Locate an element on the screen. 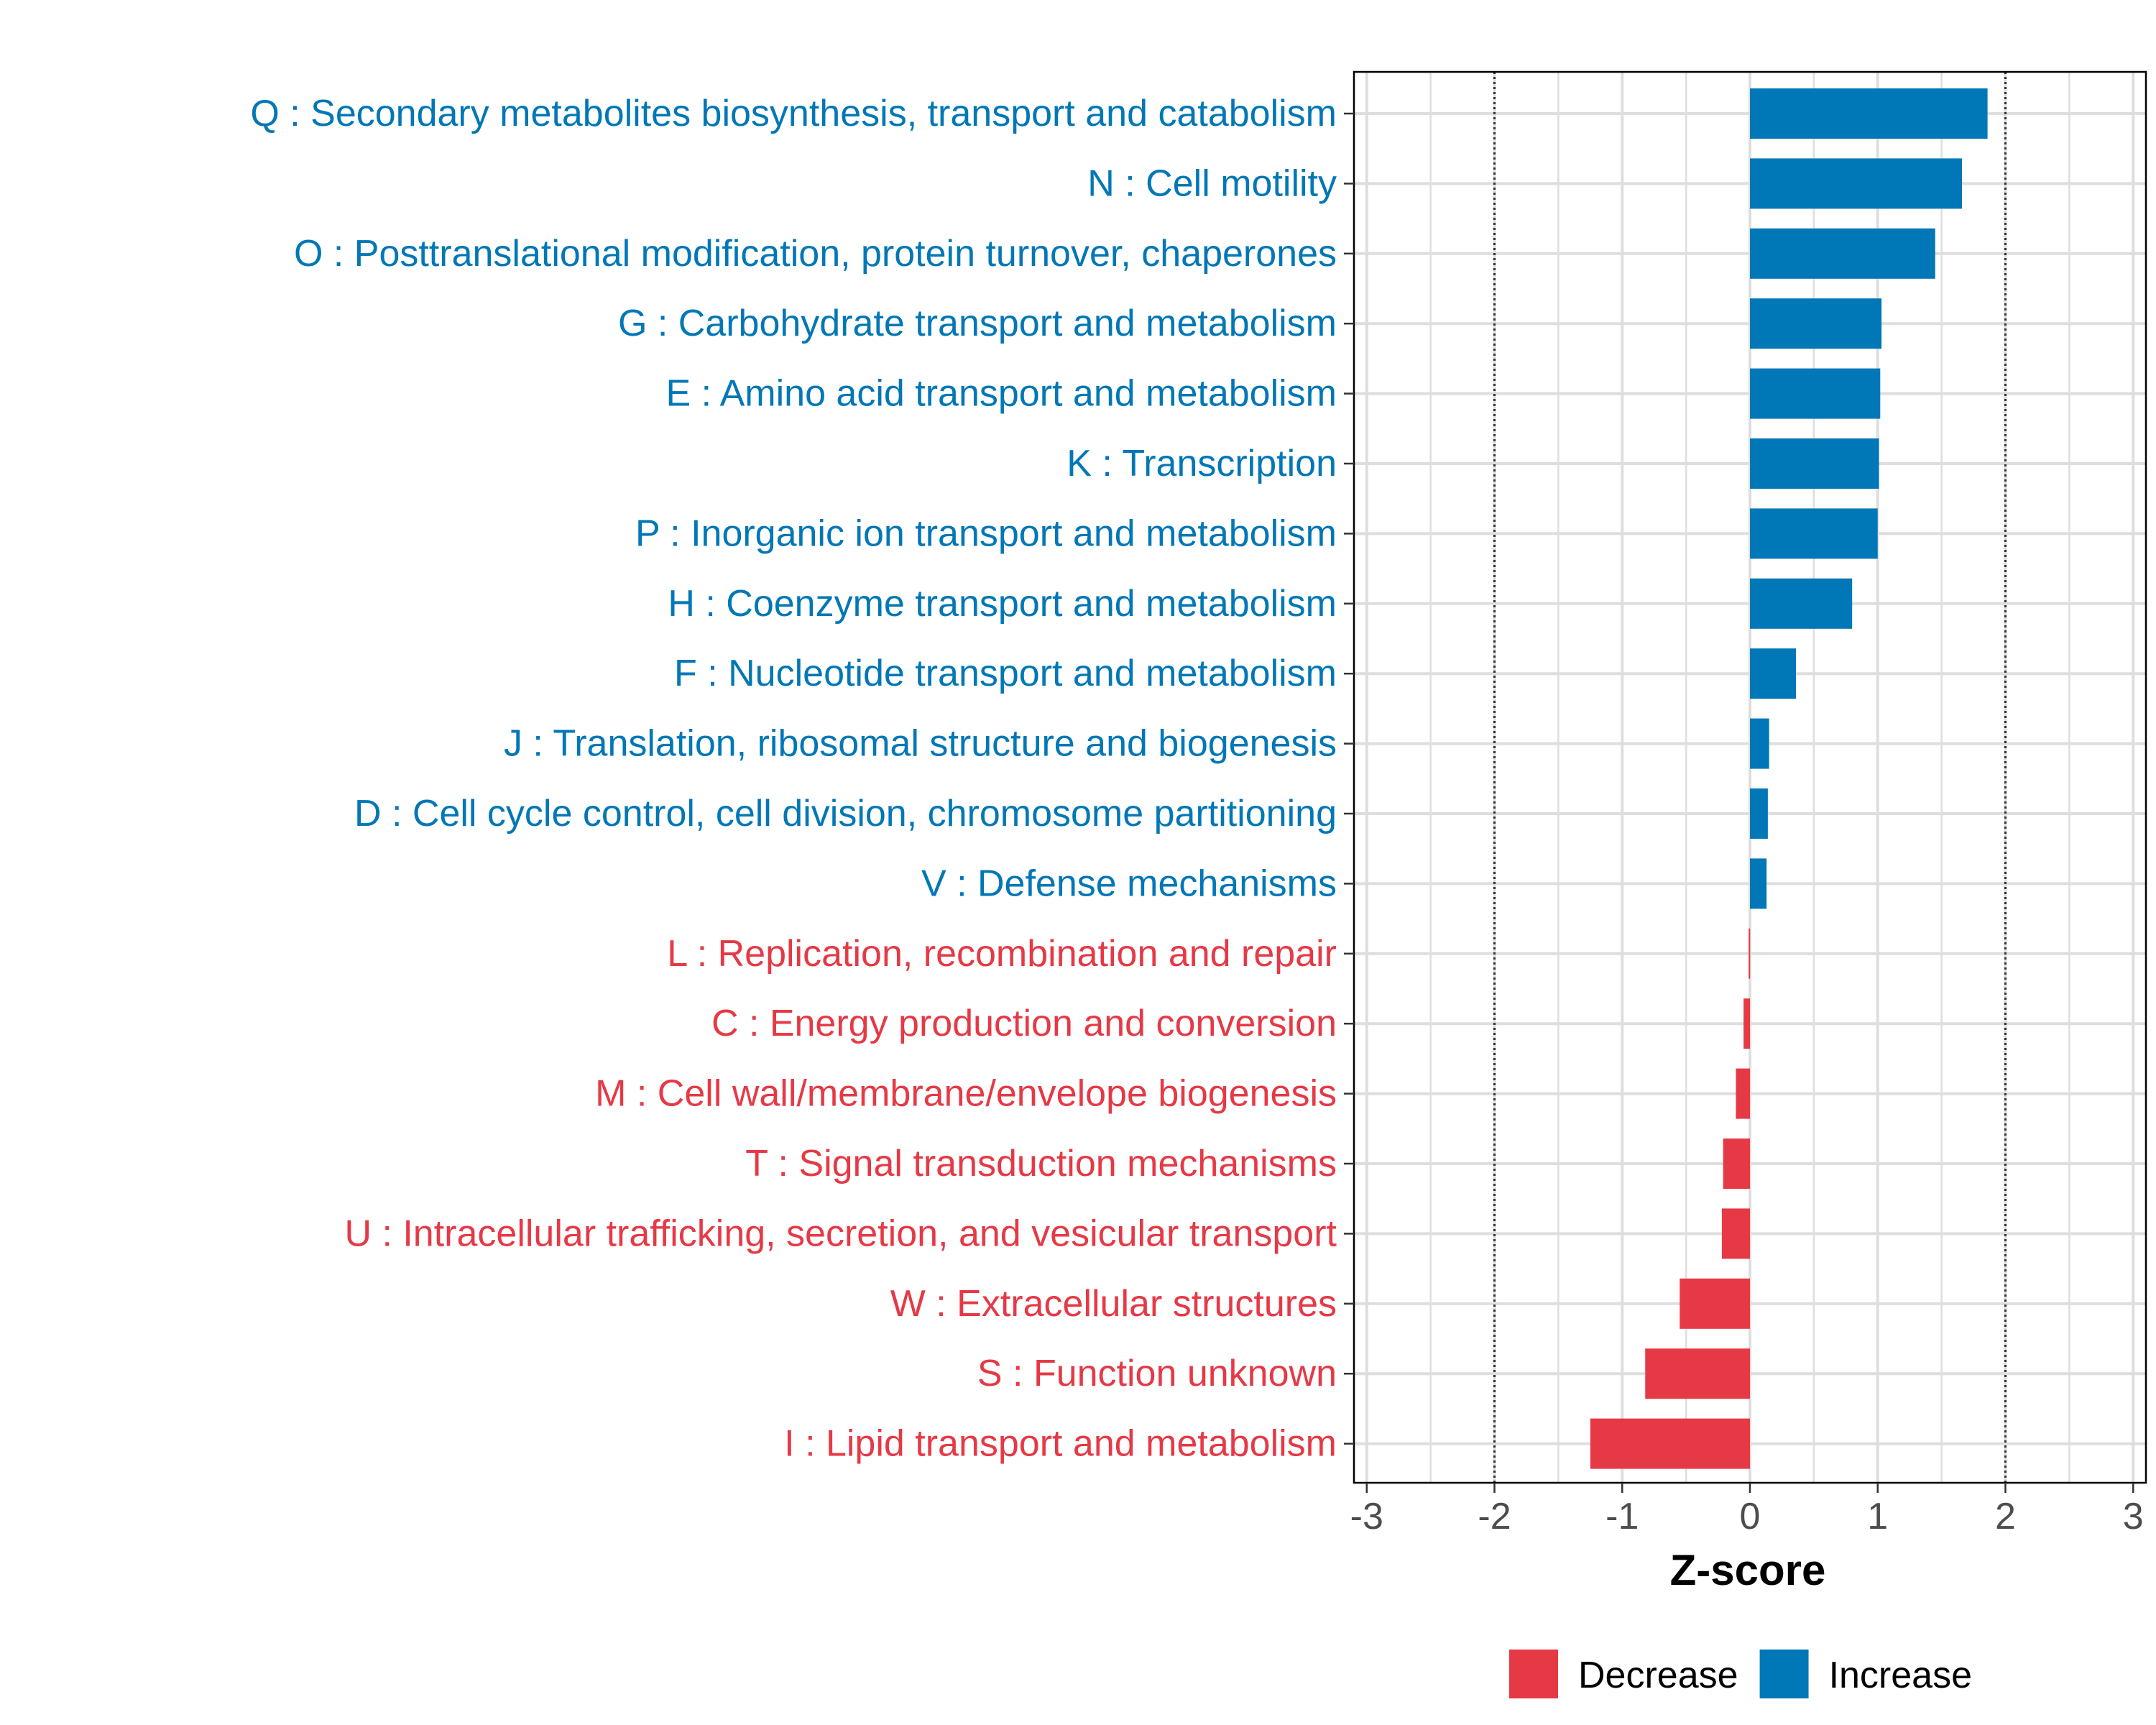 The height and width of the screenshot is (1725, 2156). bar-v is located at coordinates (1758, 883).